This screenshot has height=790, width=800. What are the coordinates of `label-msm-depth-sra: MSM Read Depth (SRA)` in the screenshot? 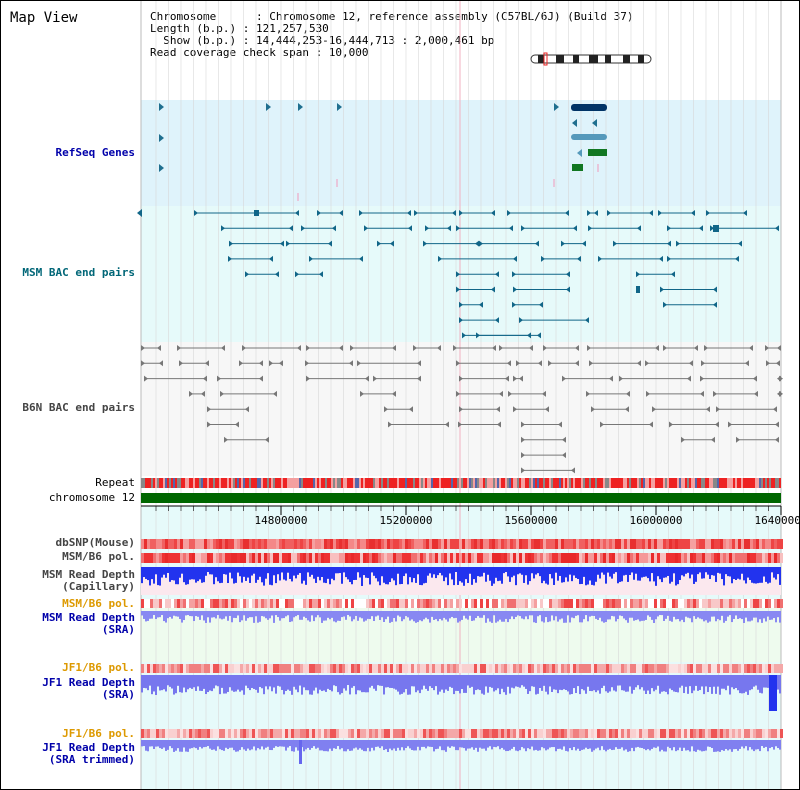 It's located at (68, 624).